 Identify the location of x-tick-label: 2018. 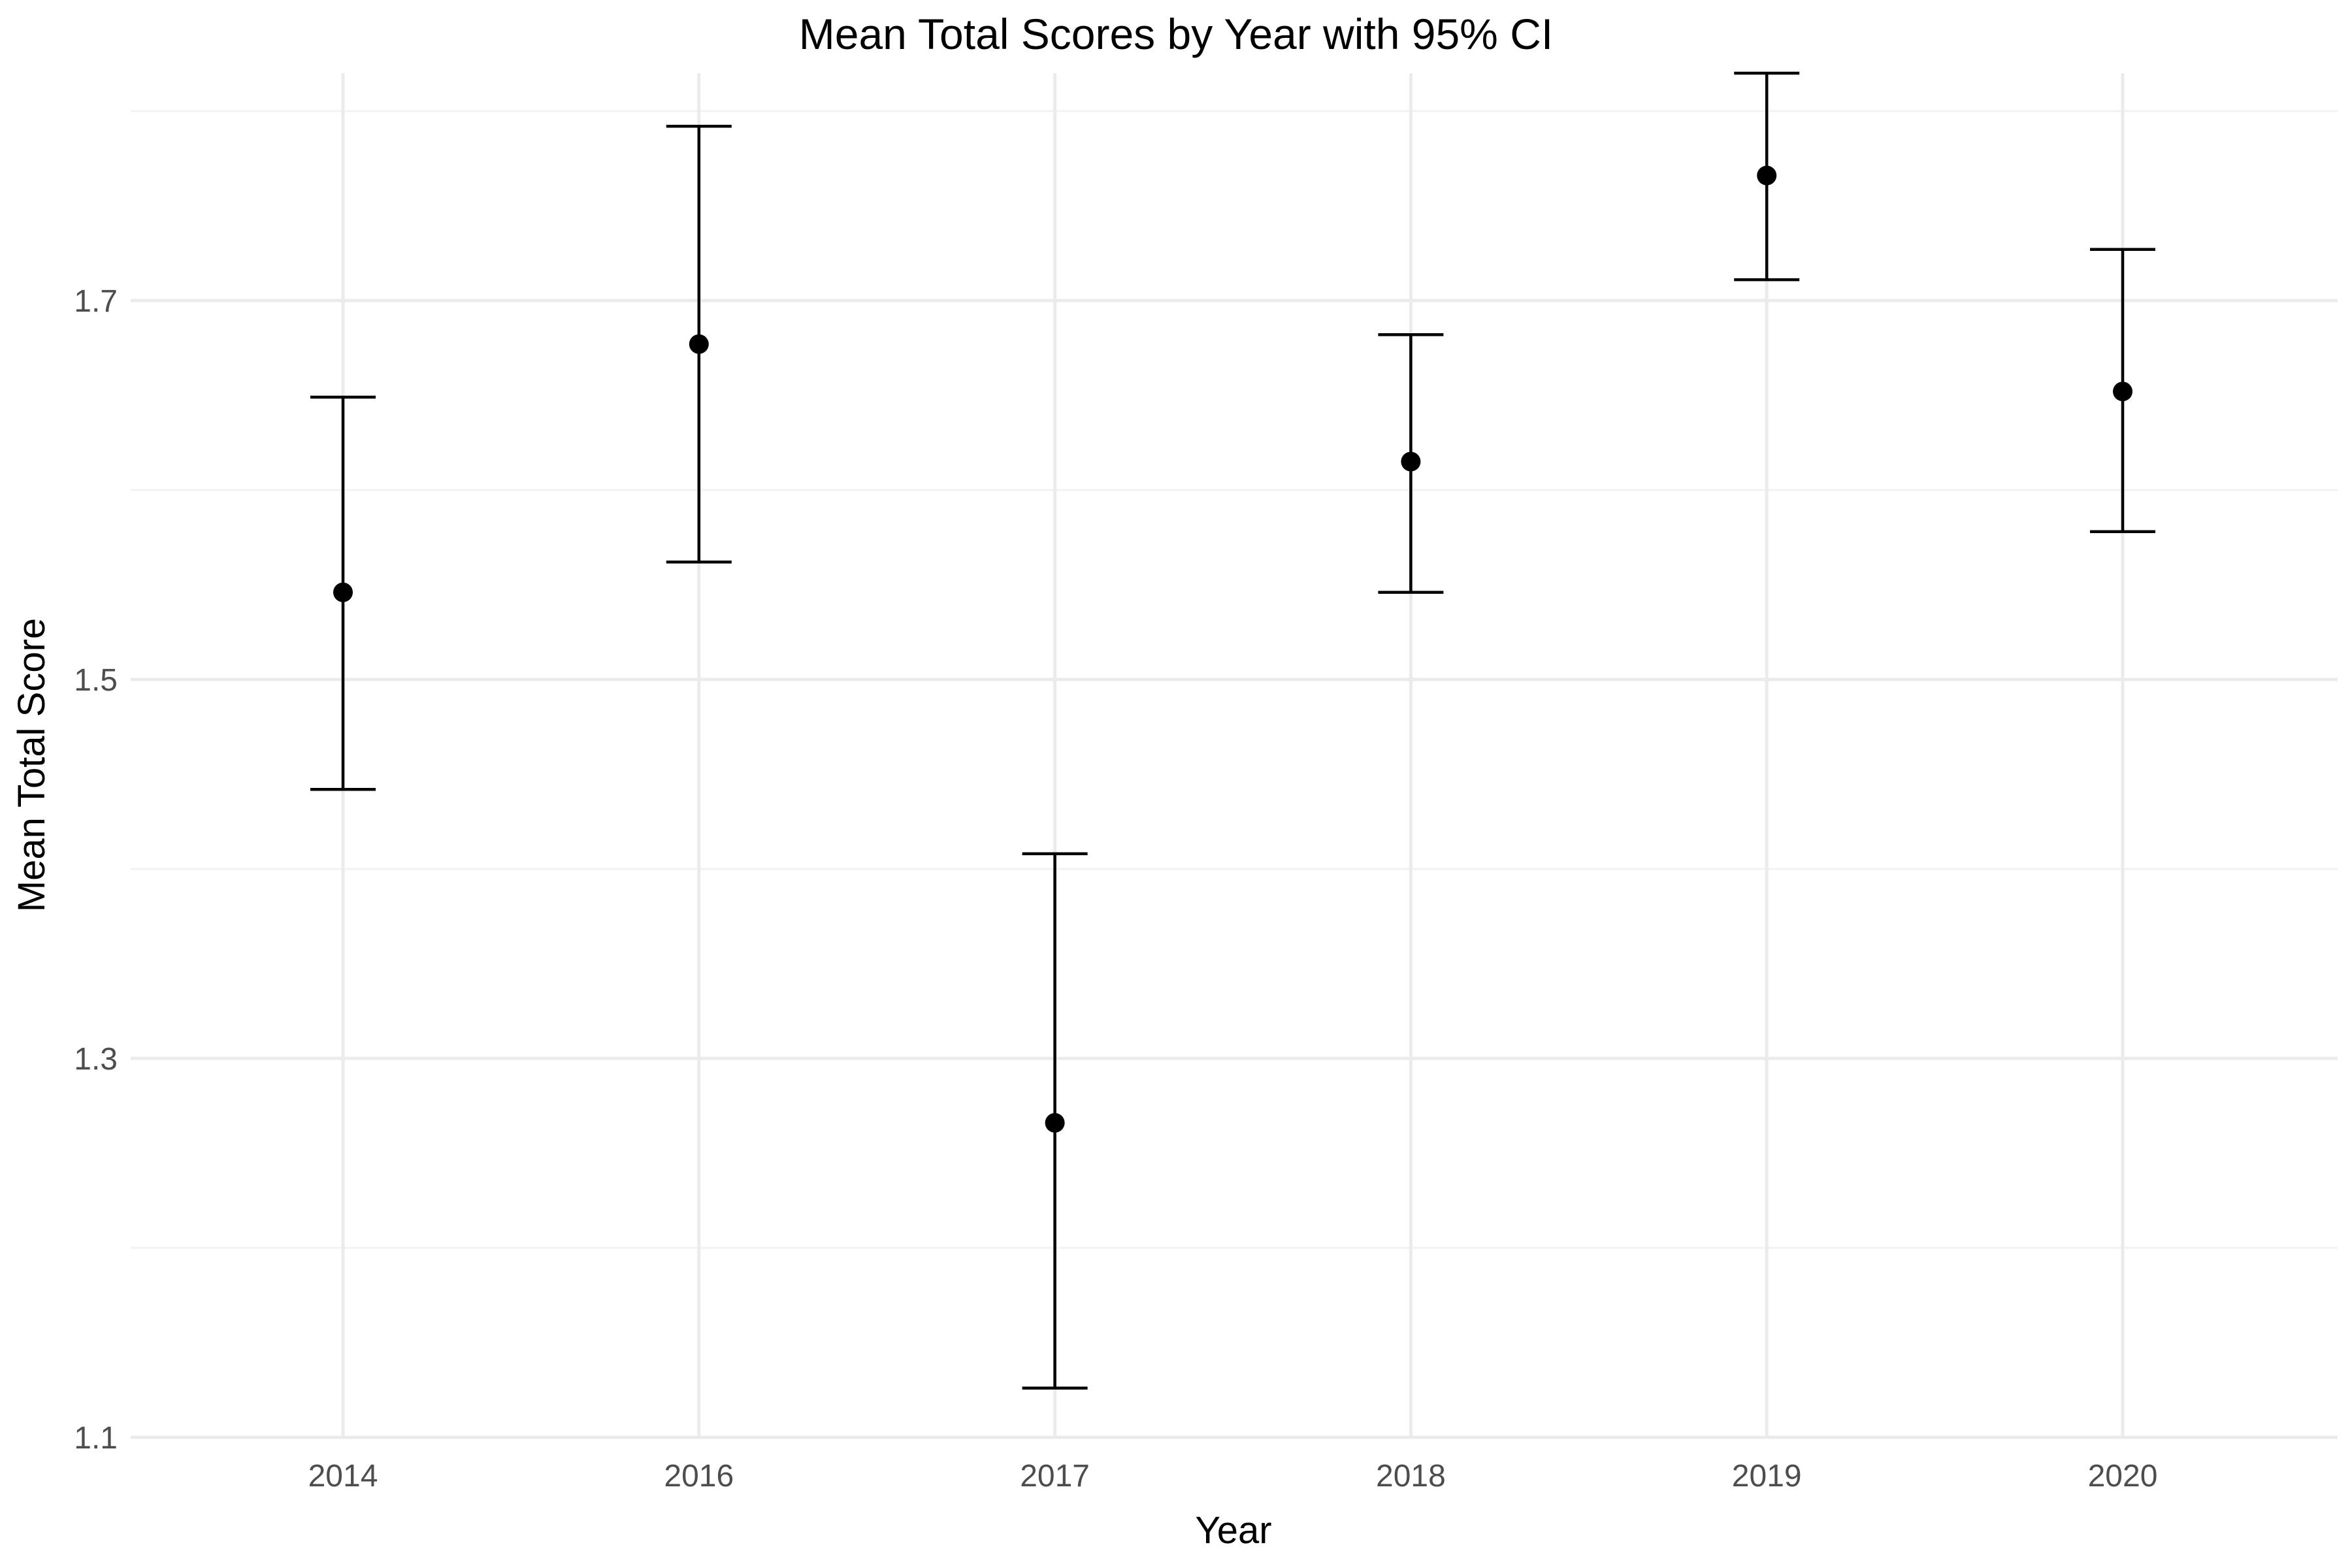
(1411, 1476).